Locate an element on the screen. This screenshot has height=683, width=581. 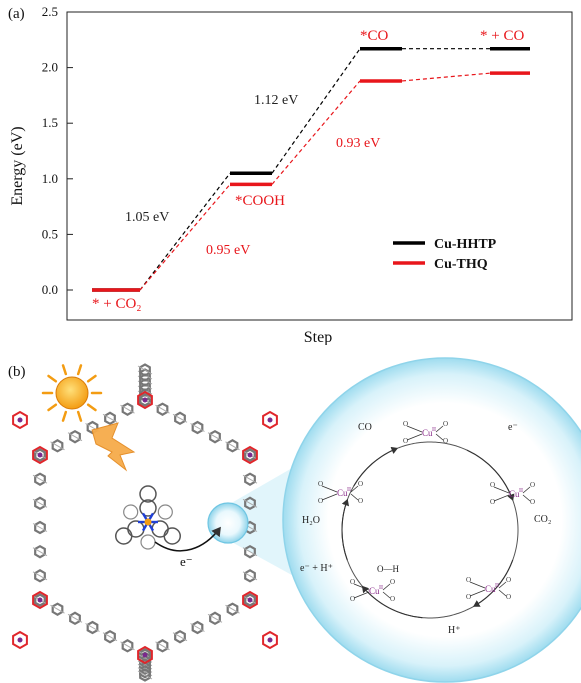
metal-center is located at coordinates (148, 522).